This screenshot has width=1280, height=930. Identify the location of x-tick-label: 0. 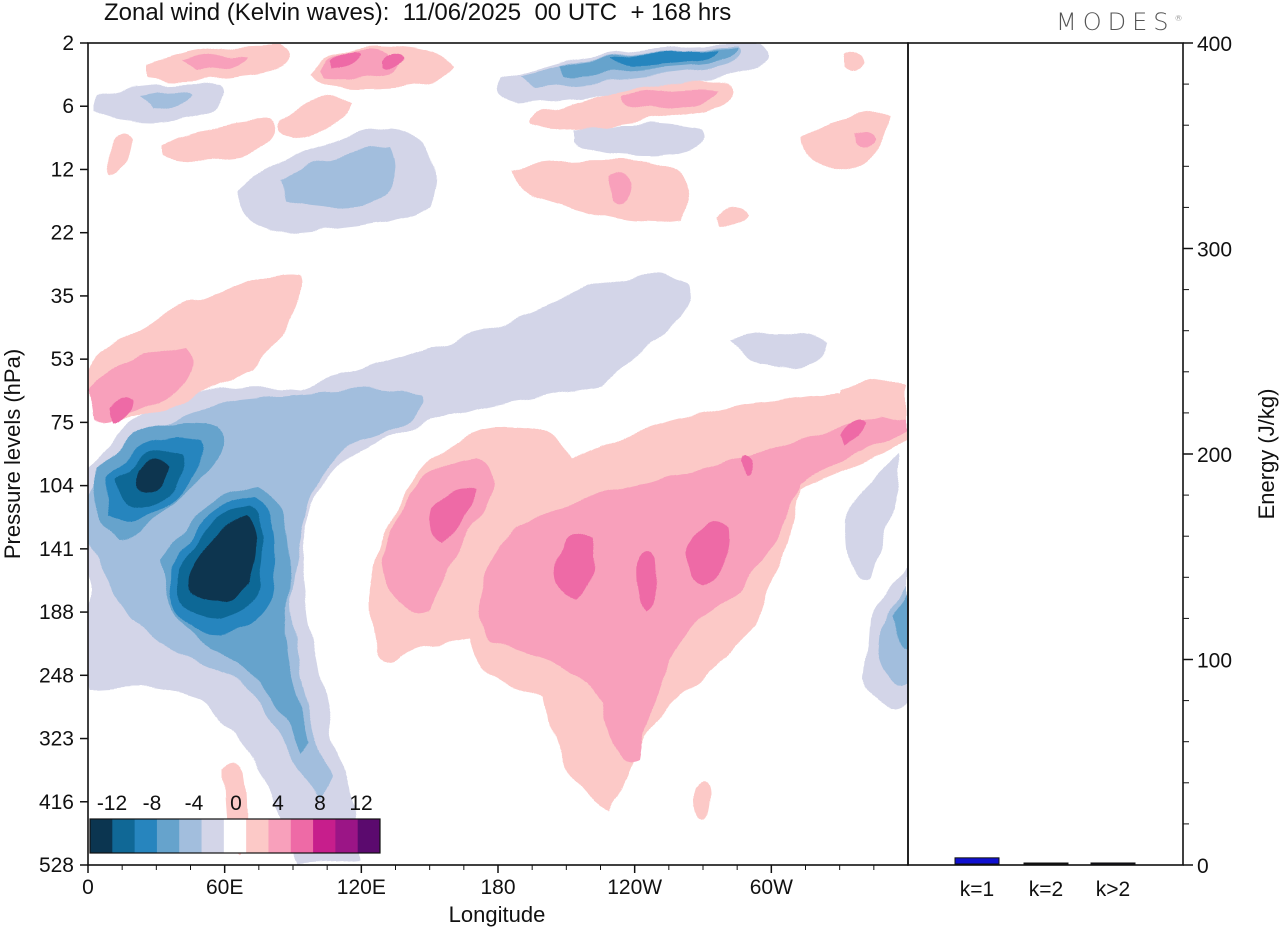
(88, 887).